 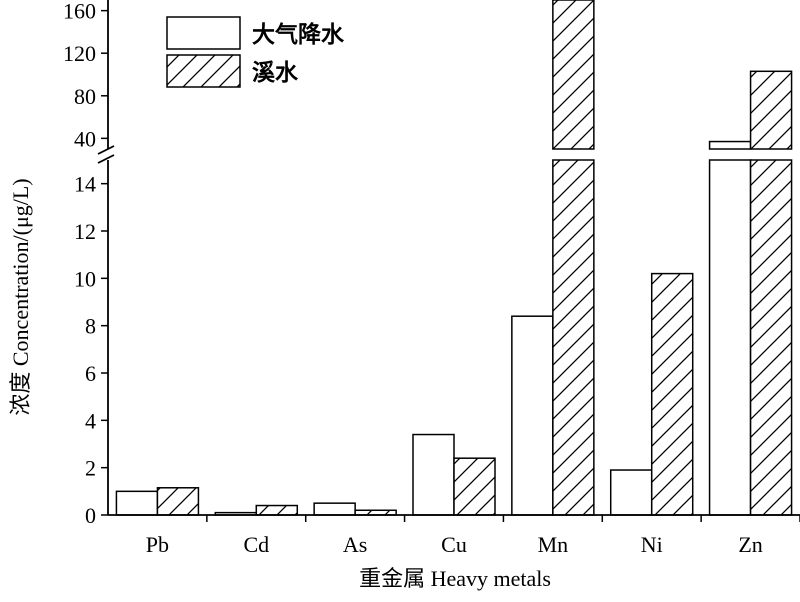 I want to click on bar-zn-series-1-lower, so click(x=730, y=337).